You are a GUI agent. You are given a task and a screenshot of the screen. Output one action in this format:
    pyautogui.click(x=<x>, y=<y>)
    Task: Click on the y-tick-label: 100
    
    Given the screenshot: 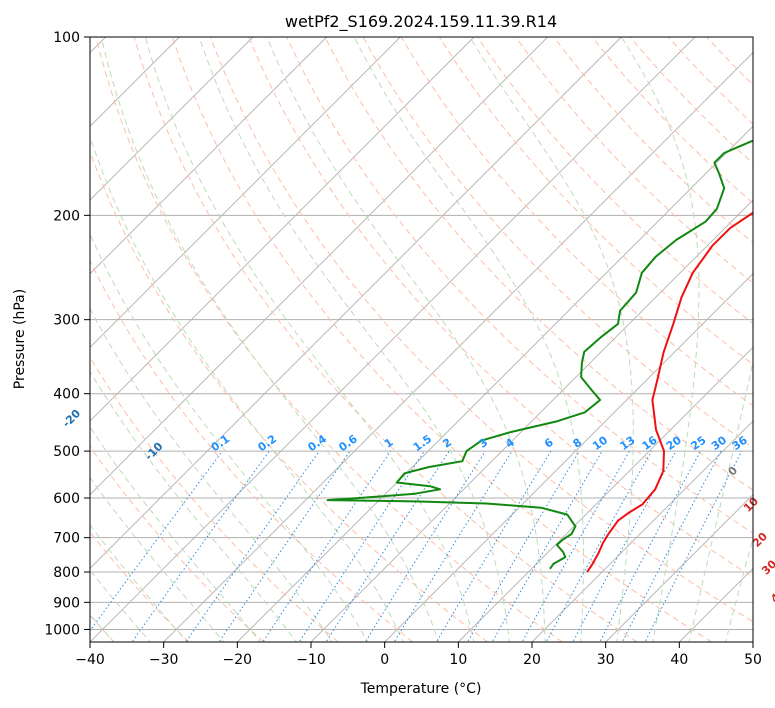 What is the action you would take?
    pyautogui.click(x=66, y=38)
    